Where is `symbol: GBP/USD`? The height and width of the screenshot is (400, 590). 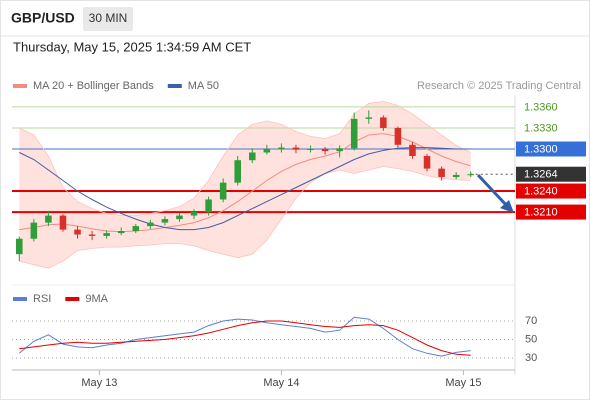
symbol: GBP/USD is located at coordinates (43, 18).